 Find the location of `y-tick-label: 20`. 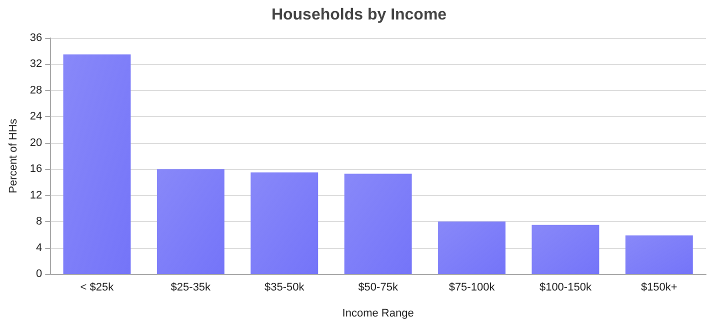

y-tick-label: 20 is located at coordinates (36, 142).